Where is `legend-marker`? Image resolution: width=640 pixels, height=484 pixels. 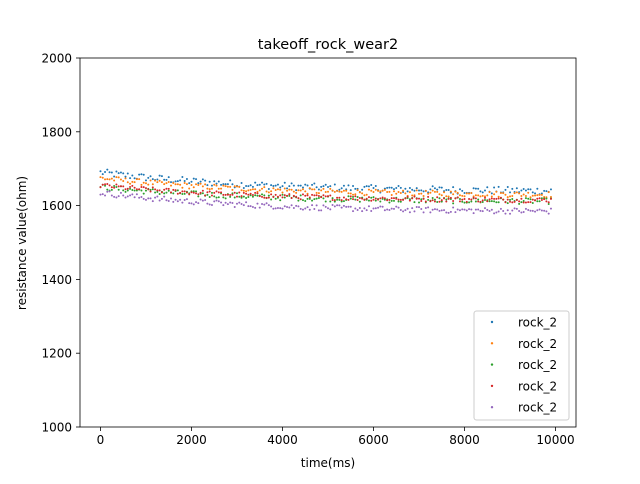 legend-marker is located at coordinates (492, 364).